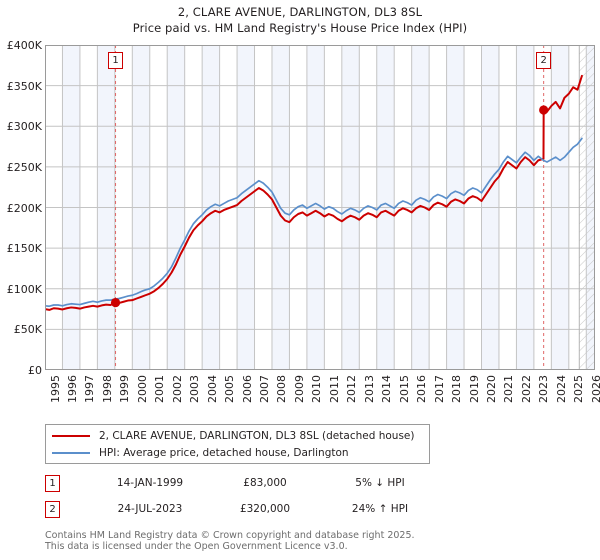 This screenshot has width=600, height=560. I want to click on x-tick-label: 2000, so click(142, 389).